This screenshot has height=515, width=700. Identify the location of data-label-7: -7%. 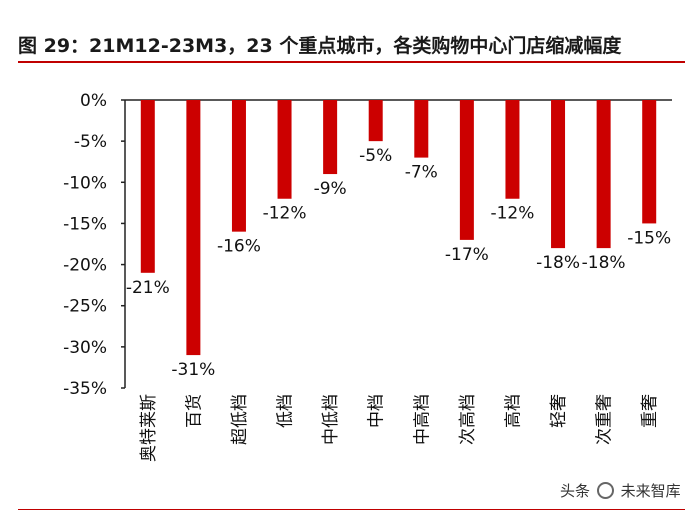
(421, 173).